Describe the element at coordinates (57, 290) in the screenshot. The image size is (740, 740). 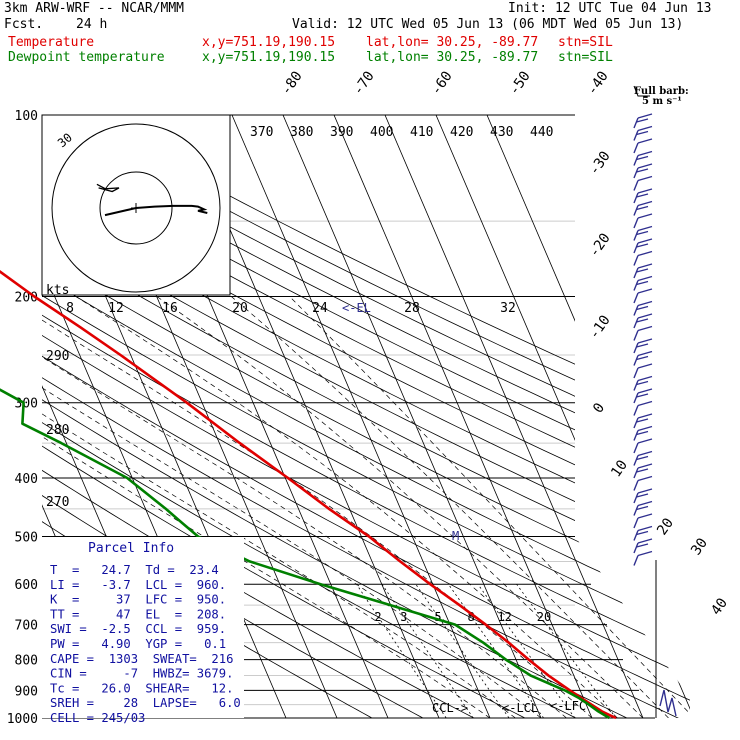
I see `hodograph-kts-label: kts` at that location.